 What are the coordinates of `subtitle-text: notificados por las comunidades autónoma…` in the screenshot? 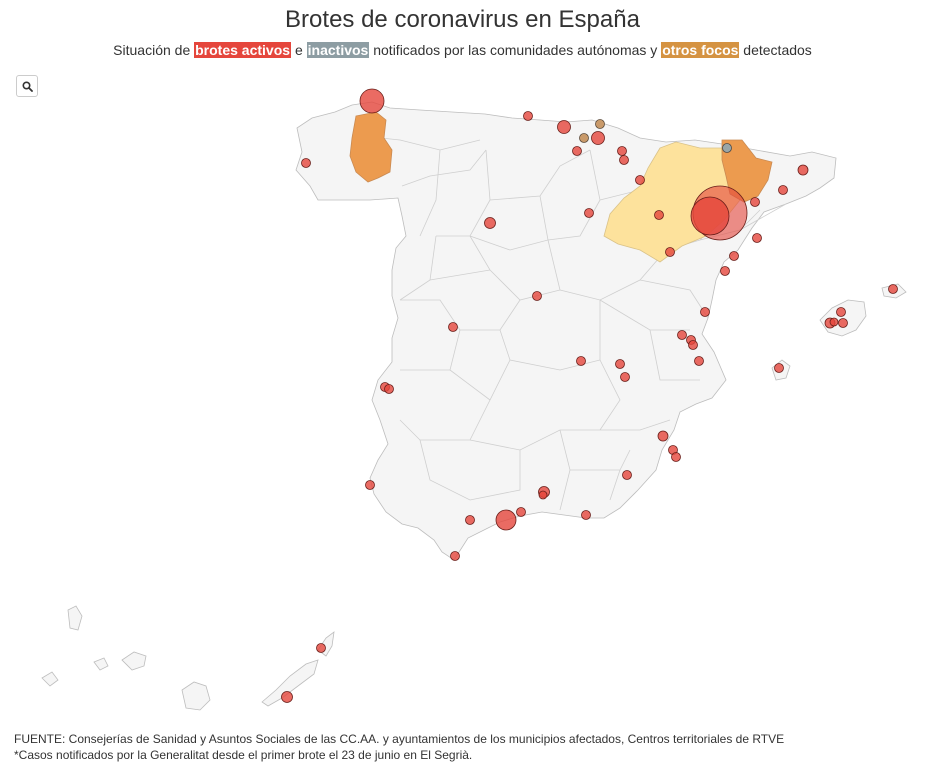 It's located at (515, 50).